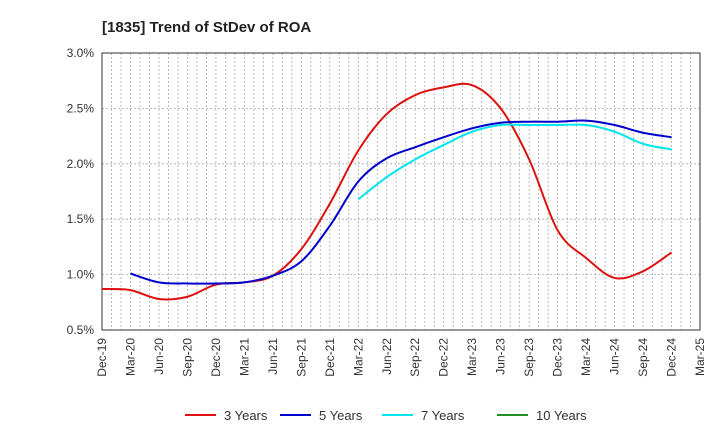 This screenshot has height=440, width=720. Describe the element at coordinates (216, 357) in the screenshot. I see `x-tick-label: Dec-20` at that location.